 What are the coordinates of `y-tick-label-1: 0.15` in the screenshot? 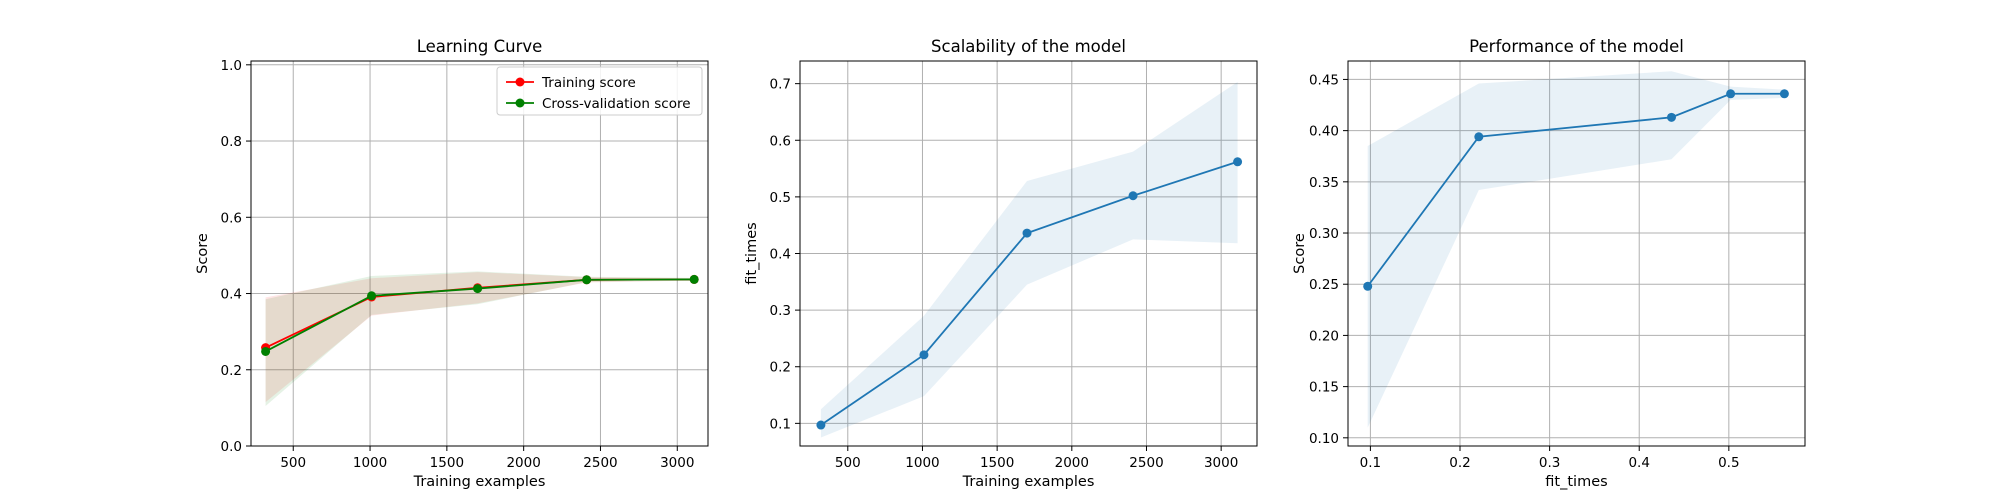 It's located at (1324, 388).